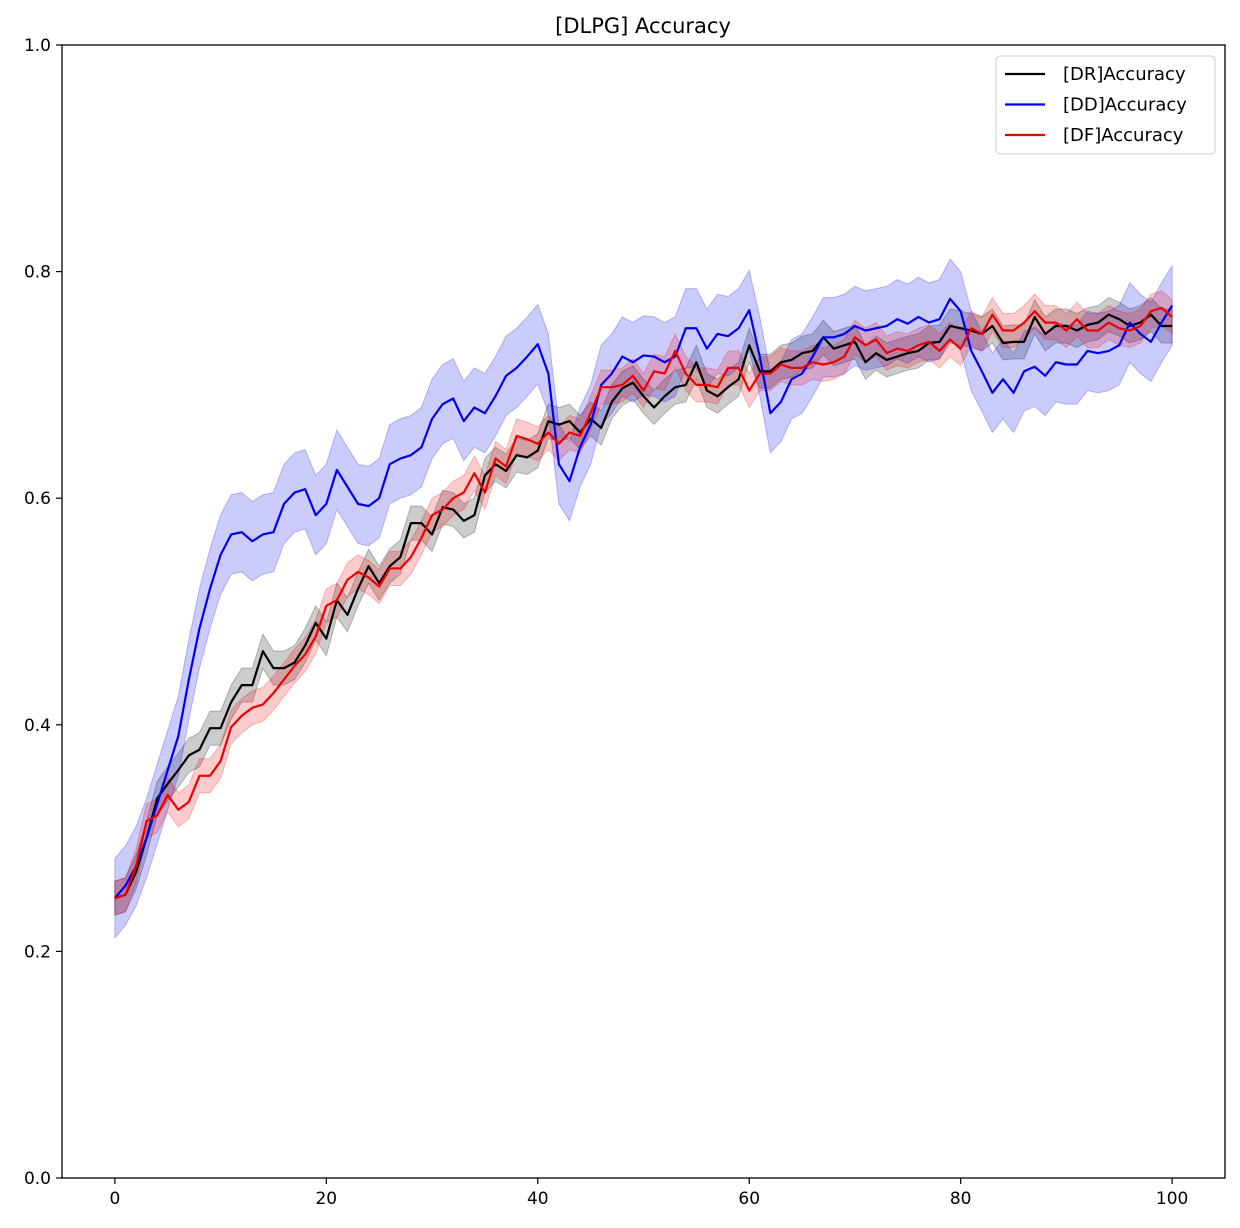 The image size is (1240, 1228). I want to click on y-tick-label: 0.0, so click(37, 1179).